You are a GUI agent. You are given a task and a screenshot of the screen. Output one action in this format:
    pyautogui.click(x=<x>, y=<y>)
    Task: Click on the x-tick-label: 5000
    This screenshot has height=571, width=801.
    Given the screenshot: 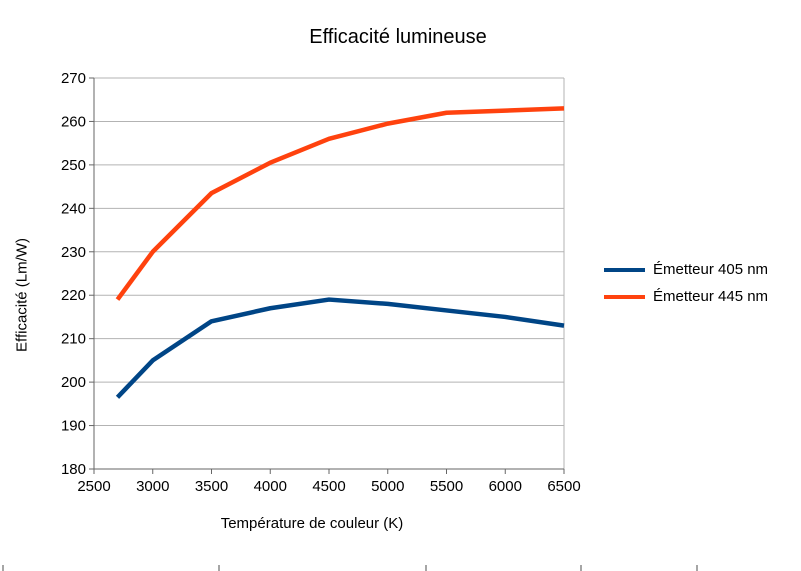 What is the action you would take?
    pyautogui.click(x=387, y=486)
    